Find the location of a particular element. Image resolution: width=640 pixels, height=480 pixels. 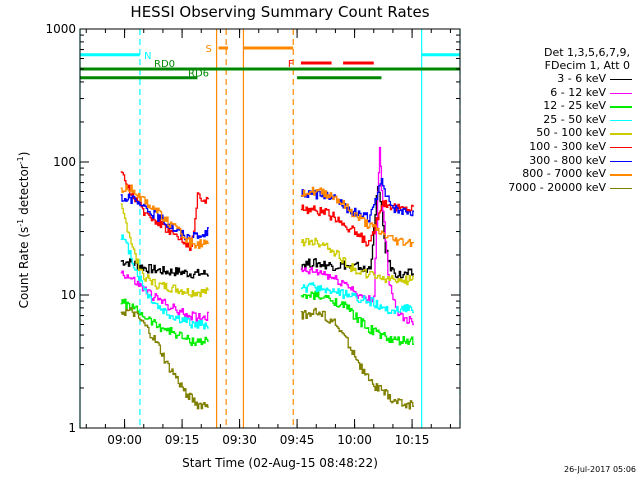

legend-entry-8: 7000 - 20000 keV is located at coordinates (561, 188).